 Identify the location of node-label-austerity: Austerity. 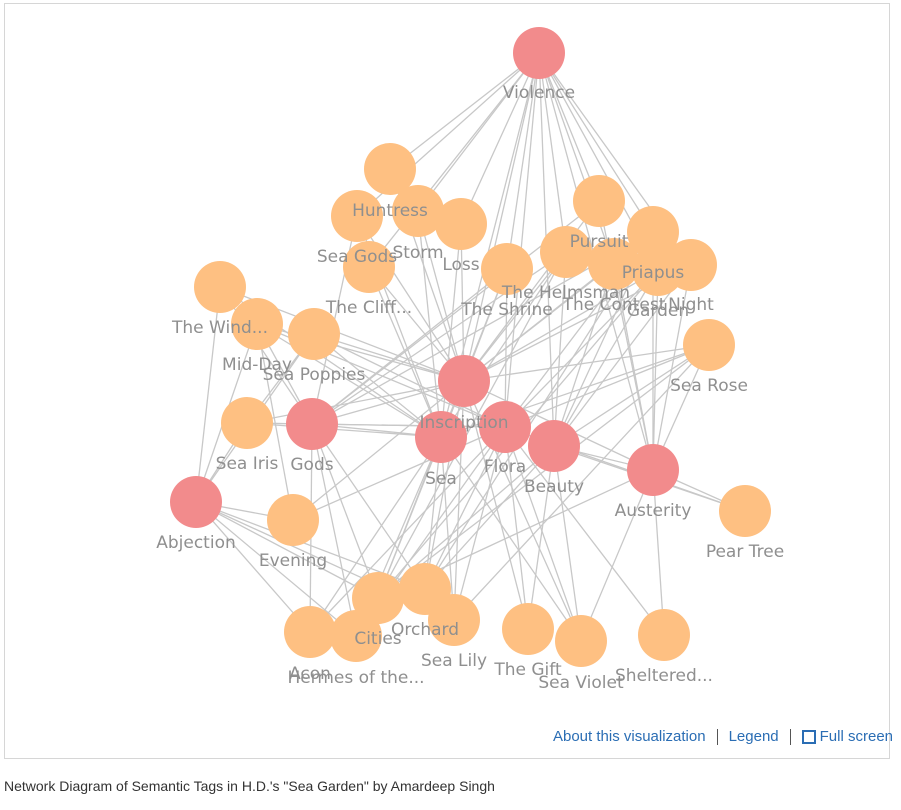
(653, 511).